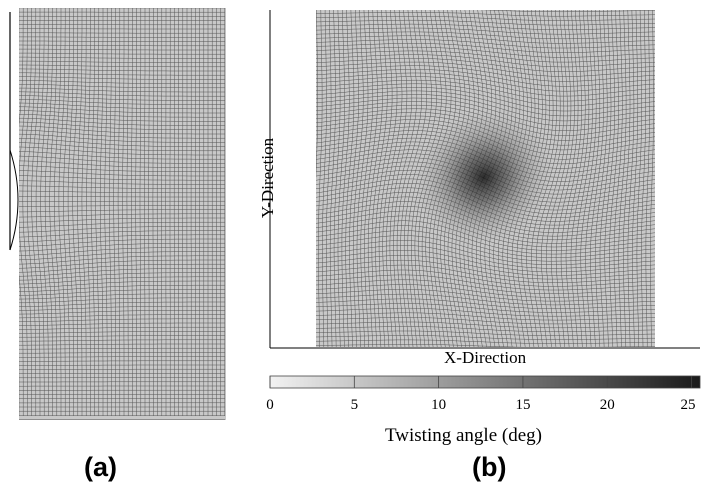 The width and height of the screenshot is (701, 492). Describe the element at coordinates (688, 405) in the screenshot. I see `colorbar-tick-label: 25` at that location.